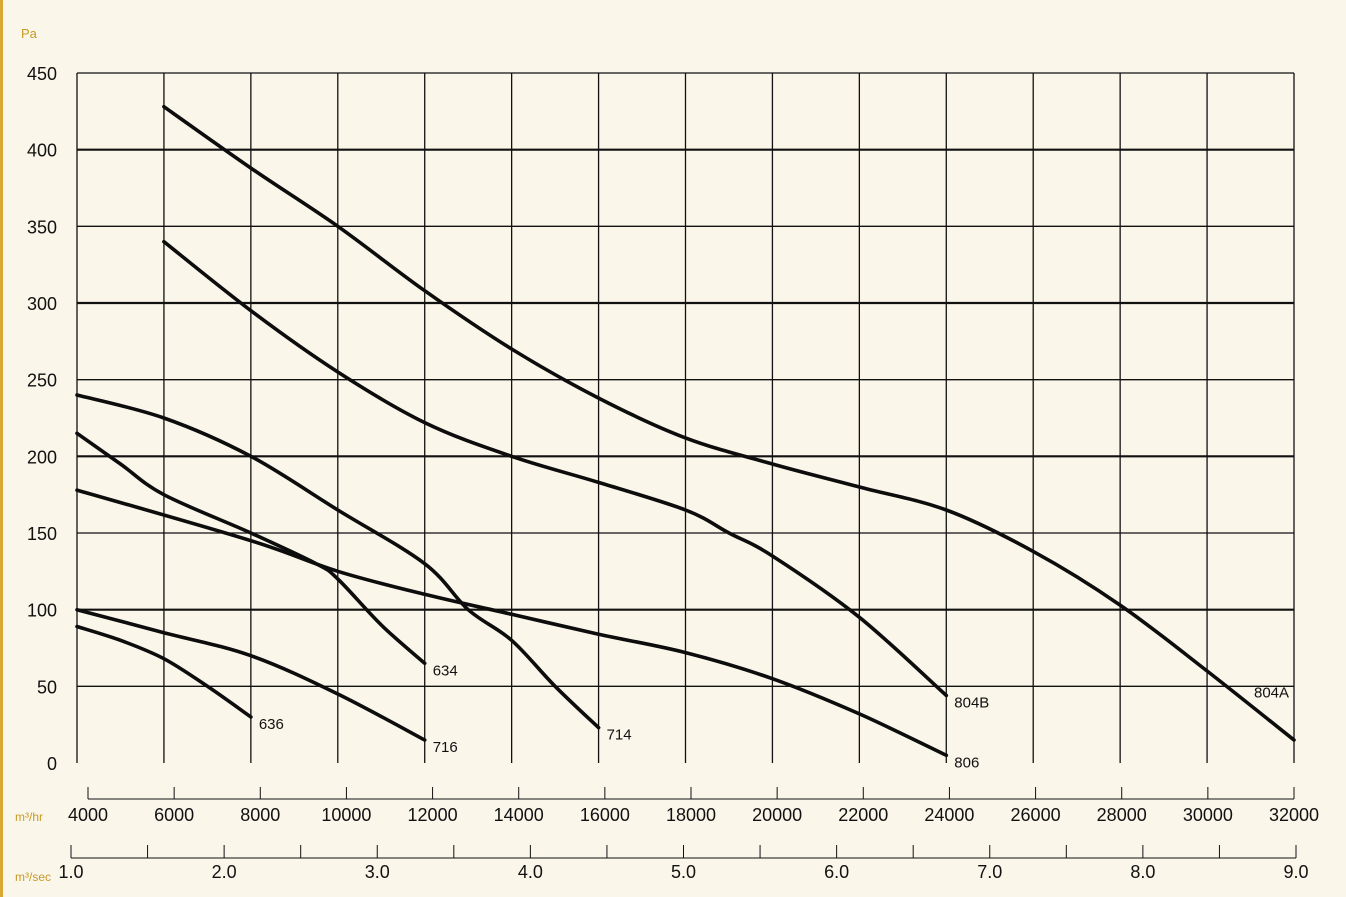  I want to click on x-tick-label: 14000, so click(519, 815).